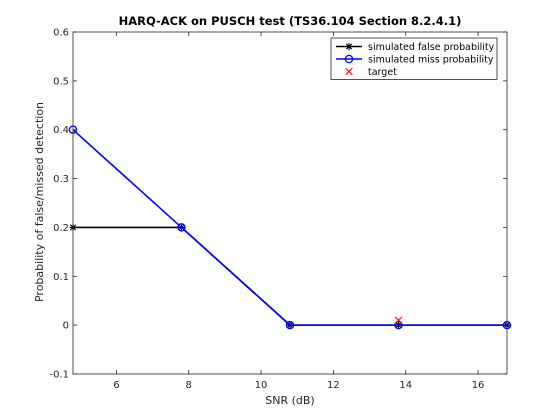 The image size is (560, 420). What do you see at coordinates (61, 228) in the screenshot?
I see `y-tick-label: 0.2` at bounding box center [61, 228].